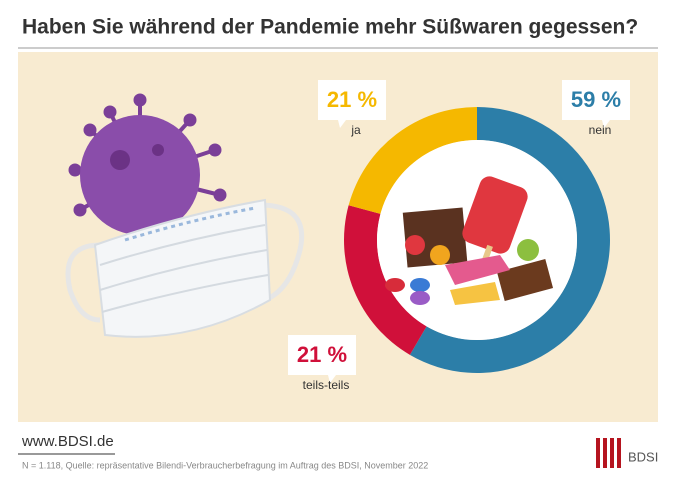 This screenshot has width=676, height=481. Describe the element at coordinates (596, 99) in the screenshot. I see `value-label: 59 %` at that location.